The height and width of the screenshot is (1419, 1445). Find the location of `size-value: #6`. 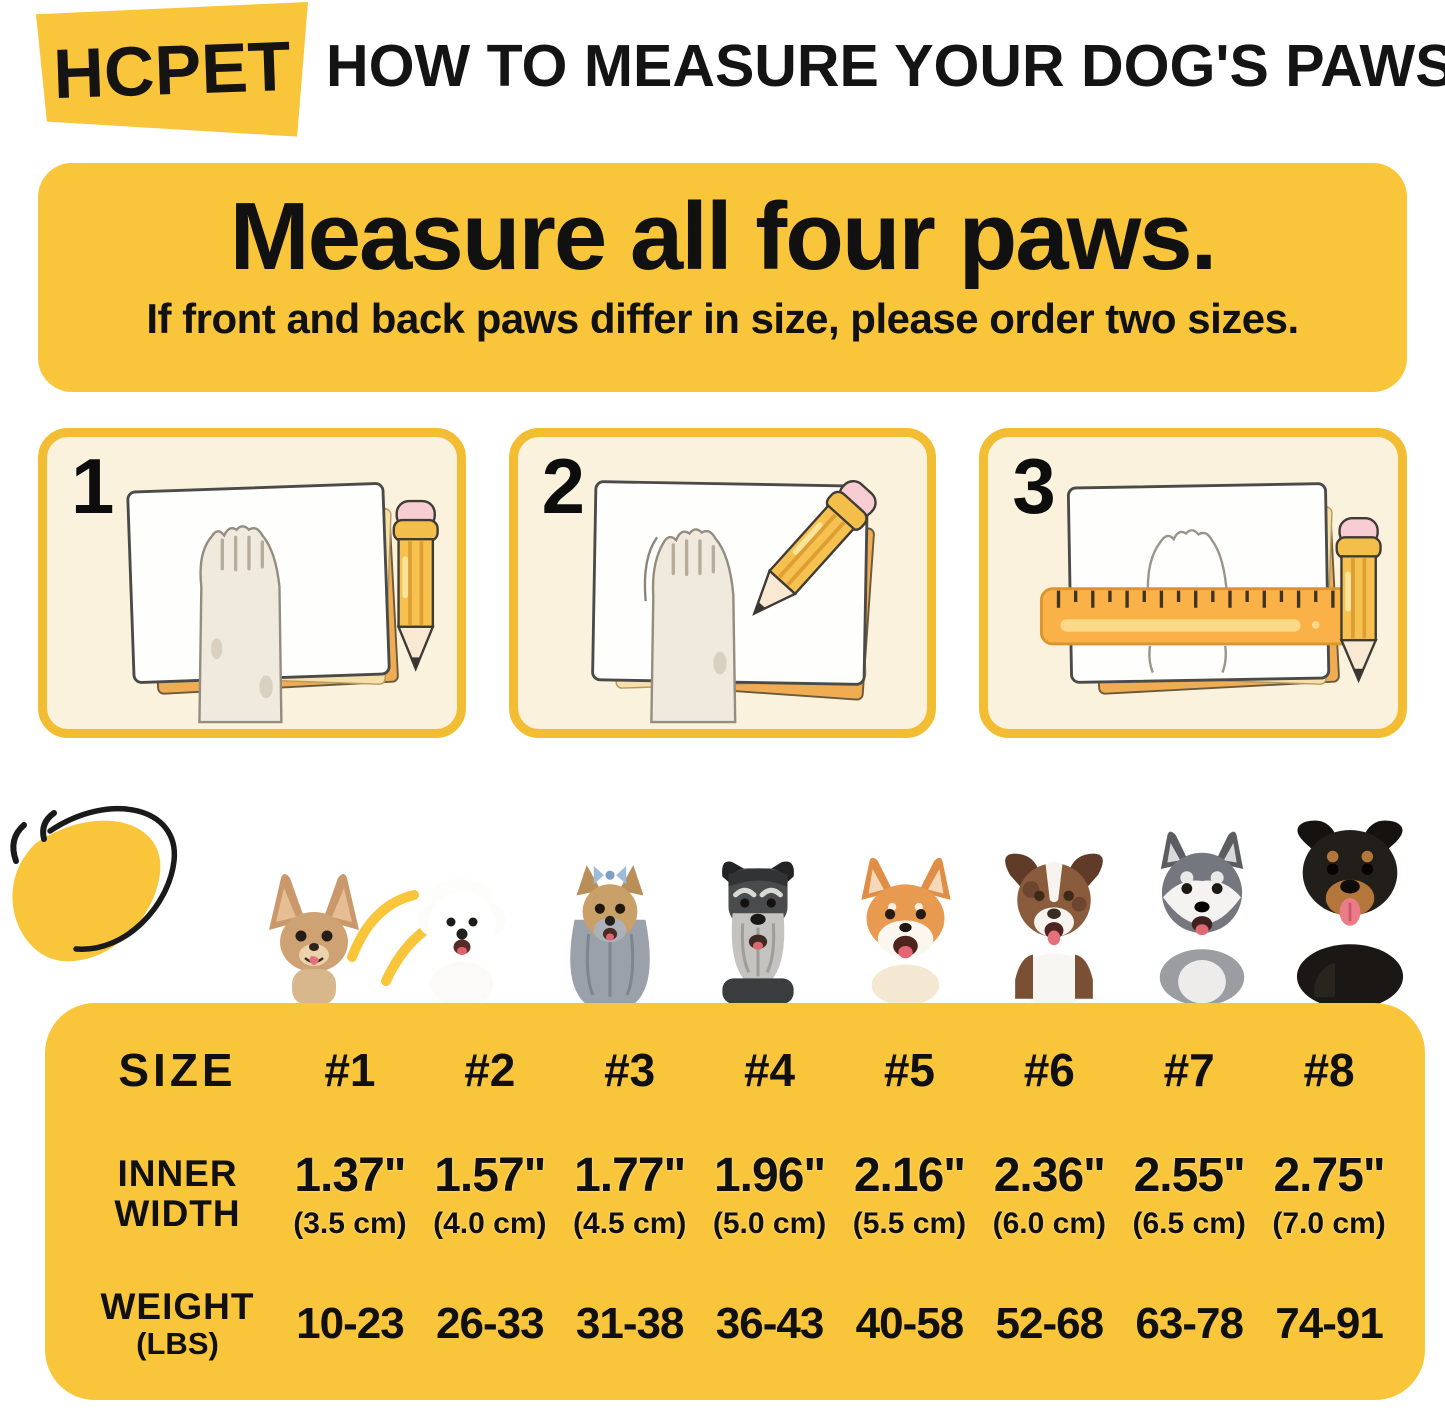

size-value: #6 is located at coordinates (1049, 1070).